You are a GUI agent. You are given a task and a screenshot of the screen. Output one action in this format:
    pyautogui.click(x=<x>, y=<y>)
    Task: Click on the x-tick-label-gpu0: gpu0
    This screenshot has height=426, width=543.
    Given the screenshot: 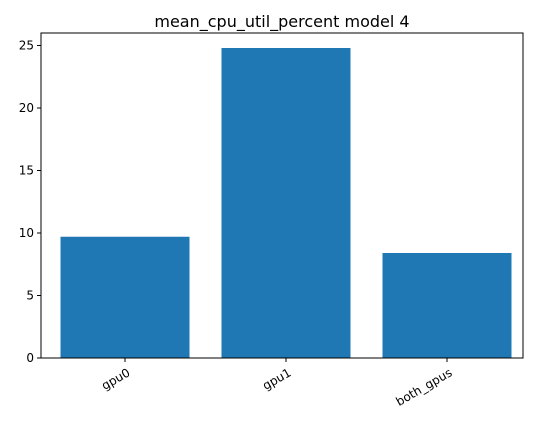 What is the action you would take?
    pyautogui.click(x=115, y=378)
    